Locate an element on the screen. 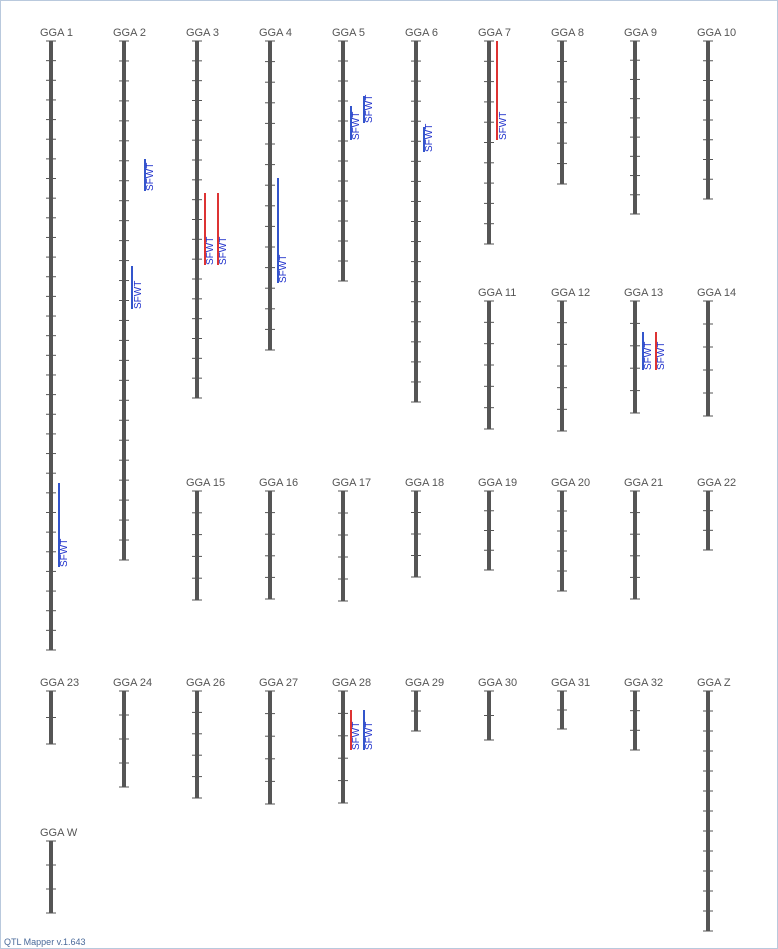 The width and height of the screenshot is (778, 949). chromosome-label: GGA 3 is located at coordinates (202, 33).